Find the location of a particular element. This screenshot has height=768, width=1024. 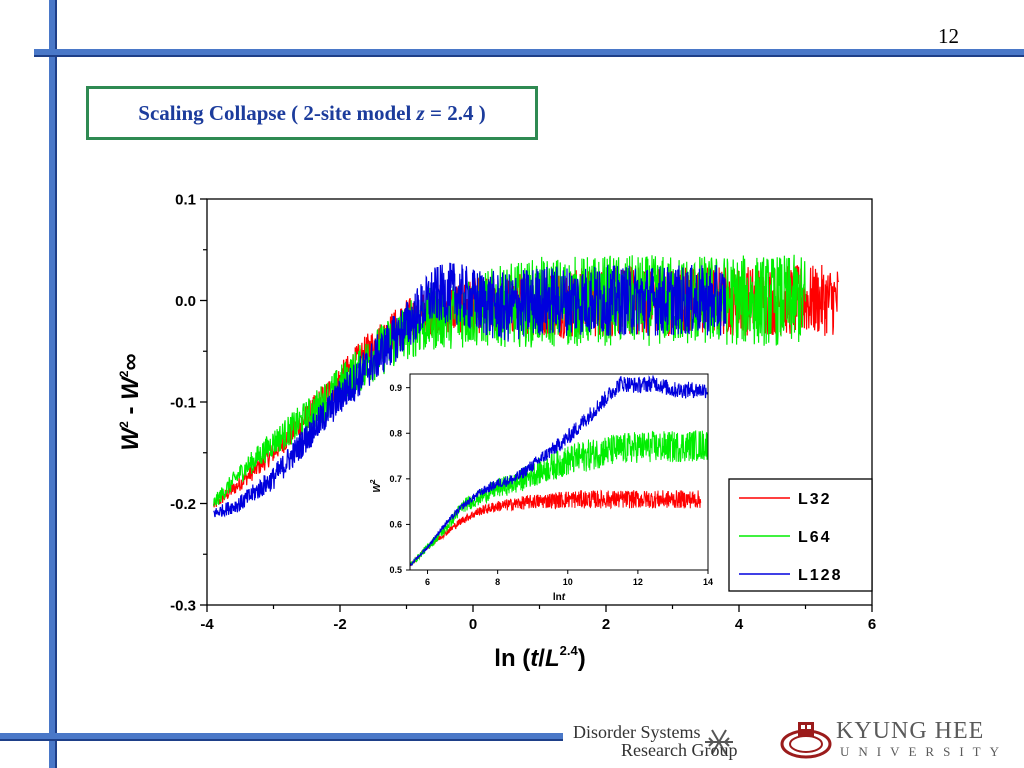

x-tick-label: 14 is located at coordinates (708, 582).